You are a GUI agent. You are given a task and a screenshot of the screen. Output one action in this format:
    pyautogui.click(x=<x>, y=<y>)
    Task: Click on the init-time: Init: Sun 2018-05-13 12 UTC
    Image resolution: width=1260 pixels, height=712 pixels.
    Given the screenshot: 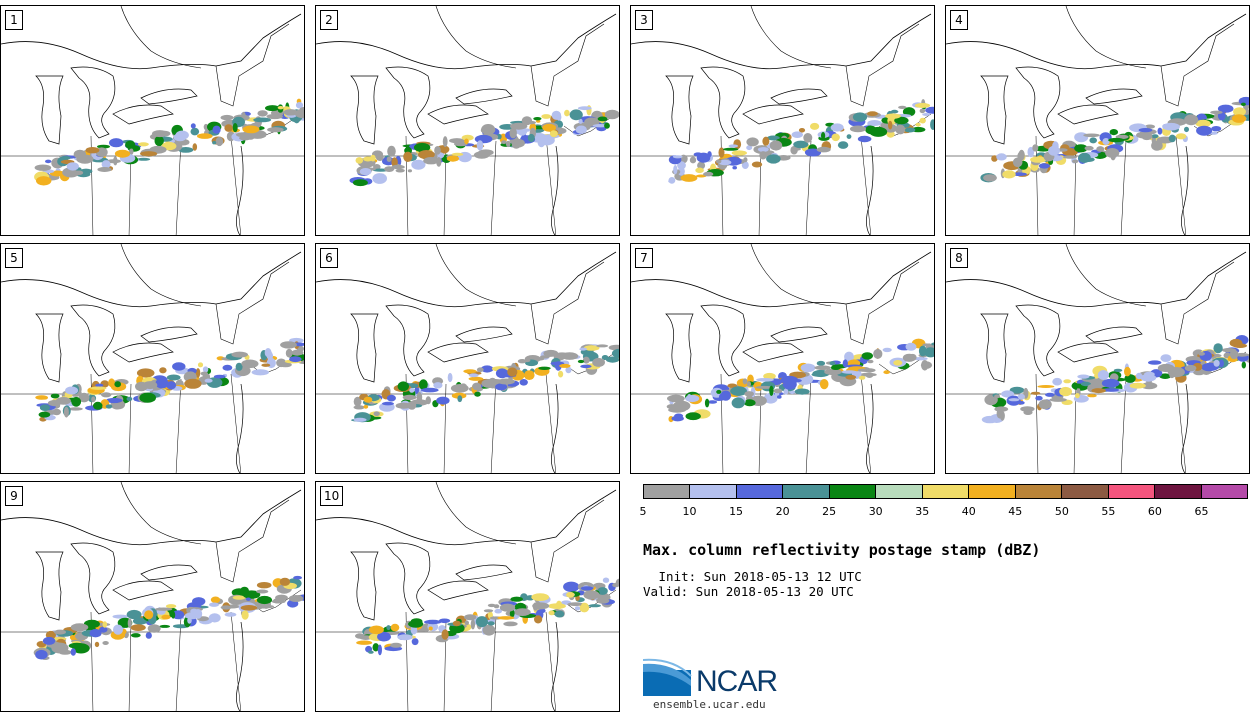 What is the action you would take?
    pyautogui.click(x=756, y=576)
    